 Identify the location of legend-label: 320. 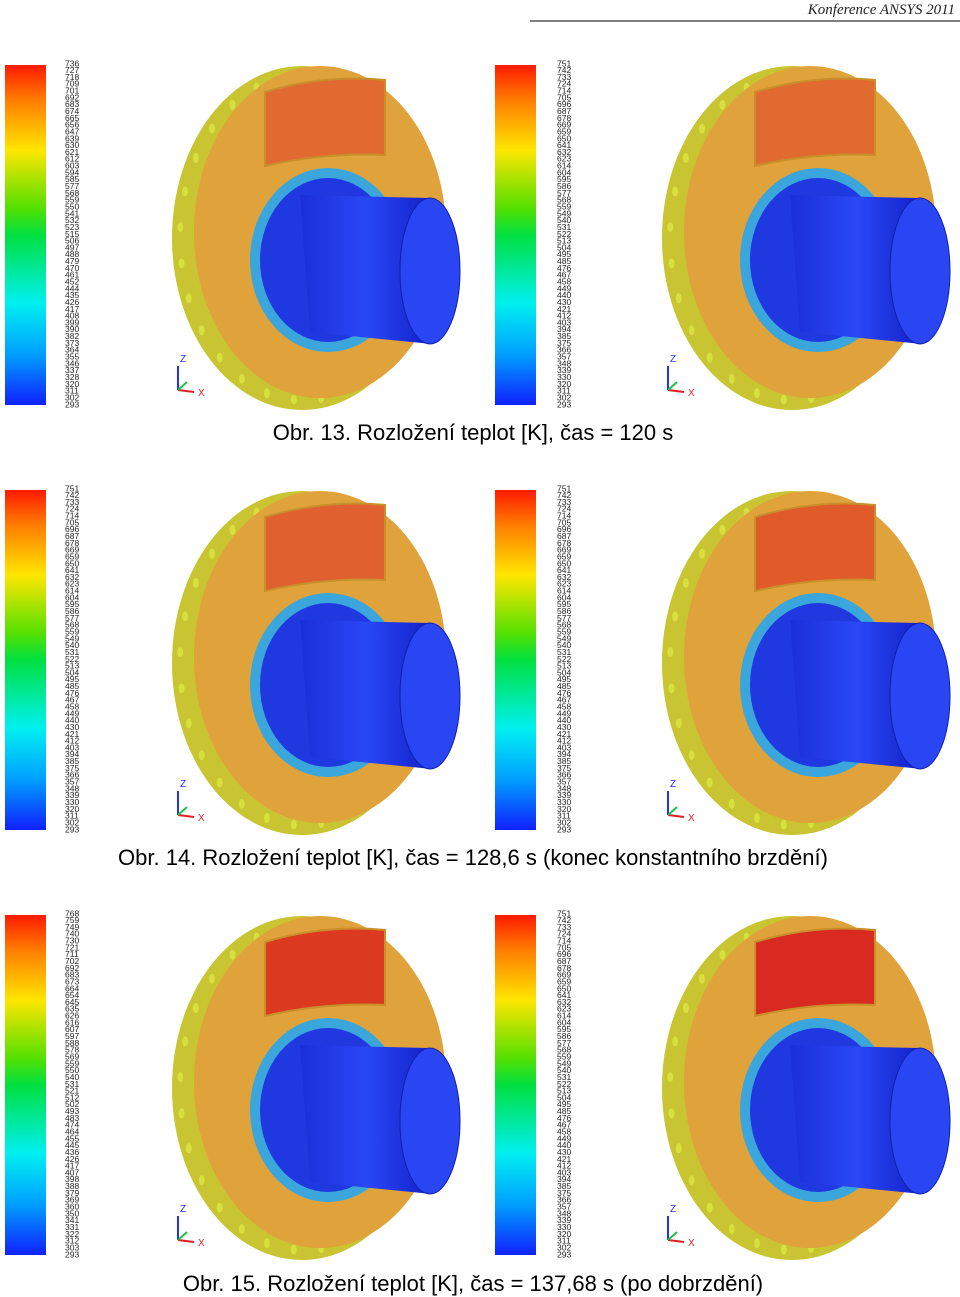
(72, 809).